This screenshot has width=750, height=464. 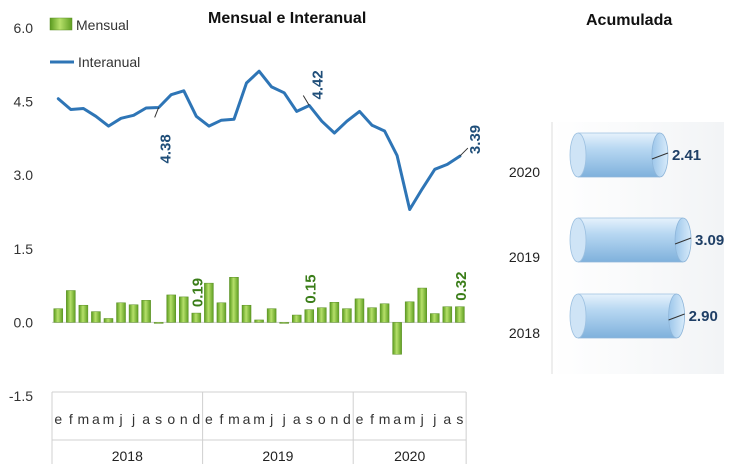 What do you see at coordinates (475, 139) in the screenshot?
I see `annotation-label: 3.39` at bounding box center [475, 139].